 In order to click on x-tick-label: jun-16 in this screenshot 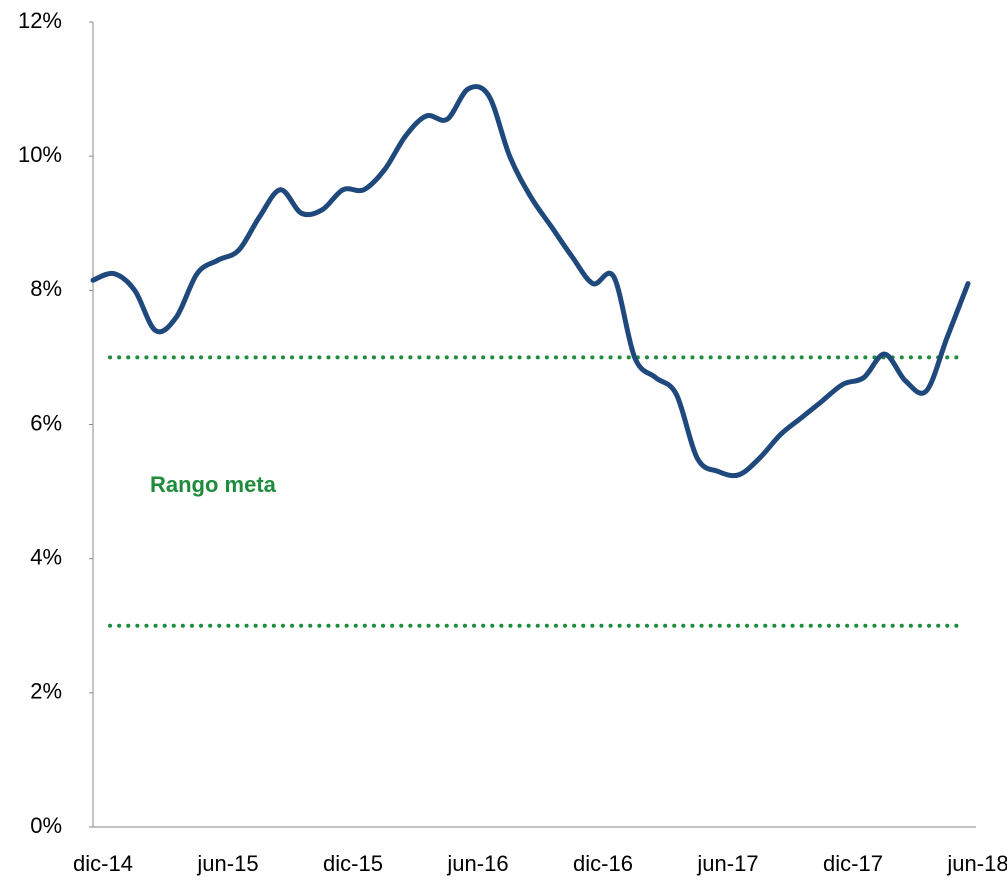, I will do `click(477, 863)`.